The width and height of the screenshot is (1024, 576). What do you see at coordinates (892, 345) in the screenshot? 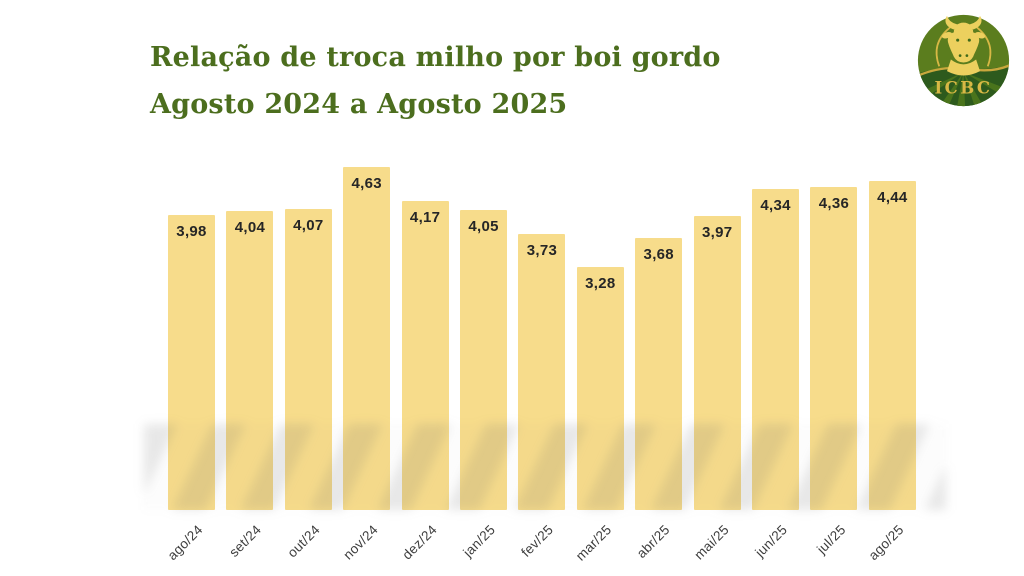
I see `bar-ago/25: 4,44` at bounding box center [892, 345].